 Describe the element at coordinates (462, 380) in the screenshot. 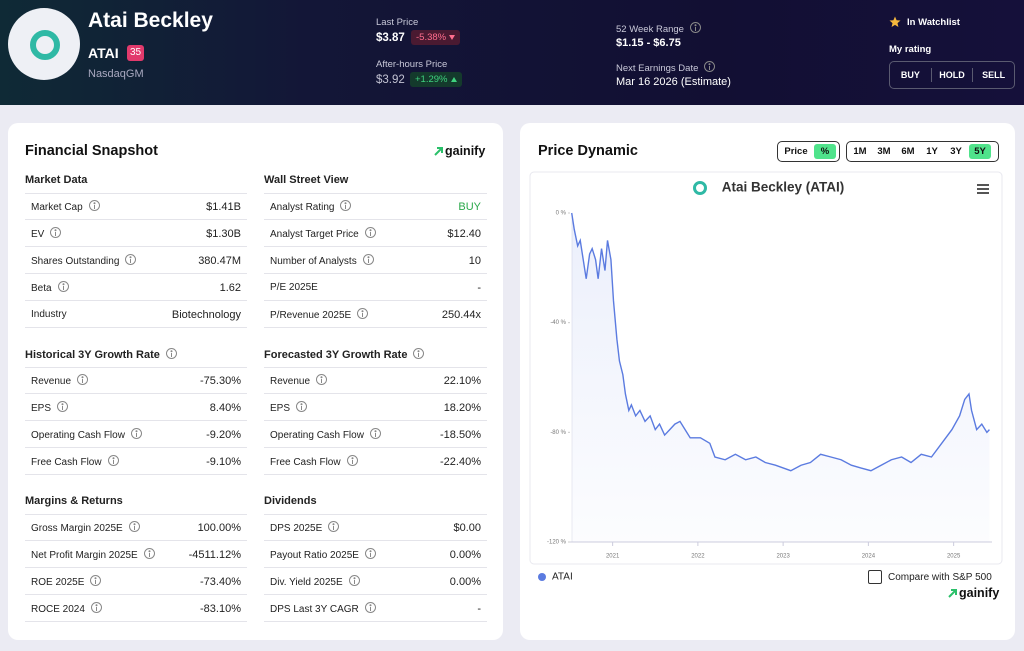

I see `metric-value: 22.10%` at that location.